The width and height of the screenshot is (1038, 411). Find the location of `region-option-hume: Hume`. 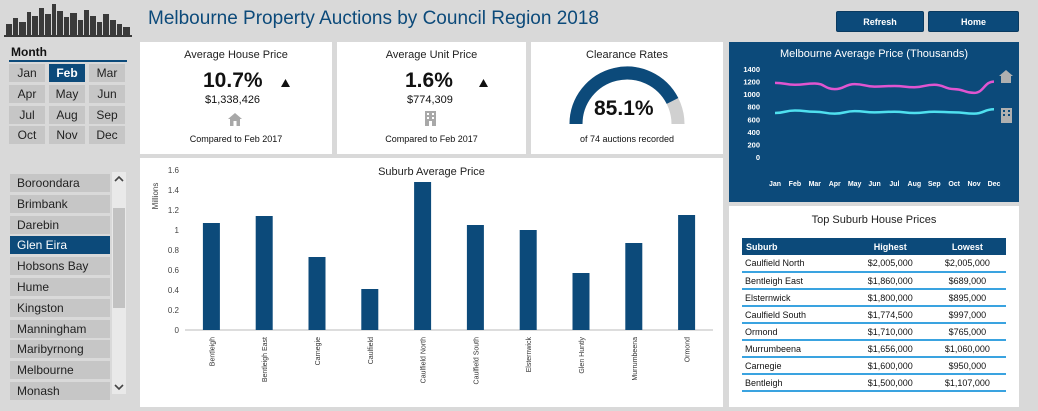

region-option-hume: Hume is located at coordinates (60, 287).